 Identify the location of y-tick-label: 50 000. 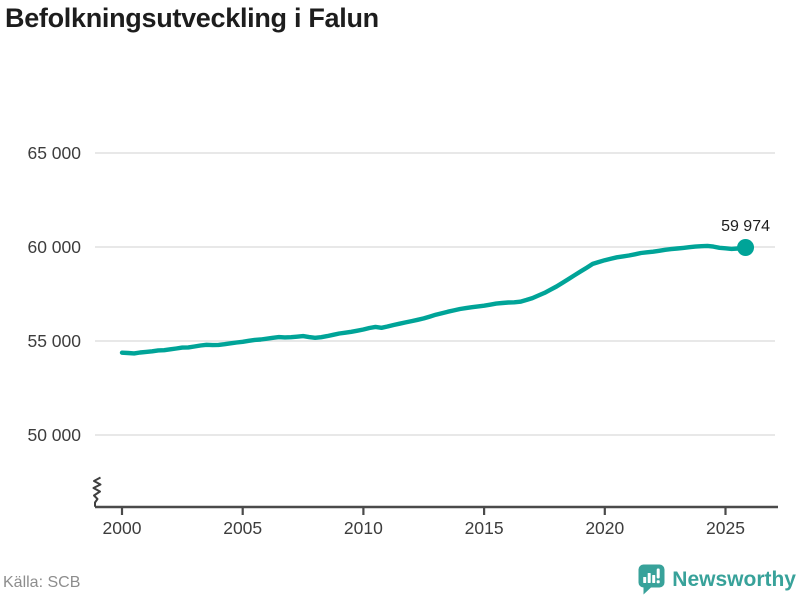
(54, 435).